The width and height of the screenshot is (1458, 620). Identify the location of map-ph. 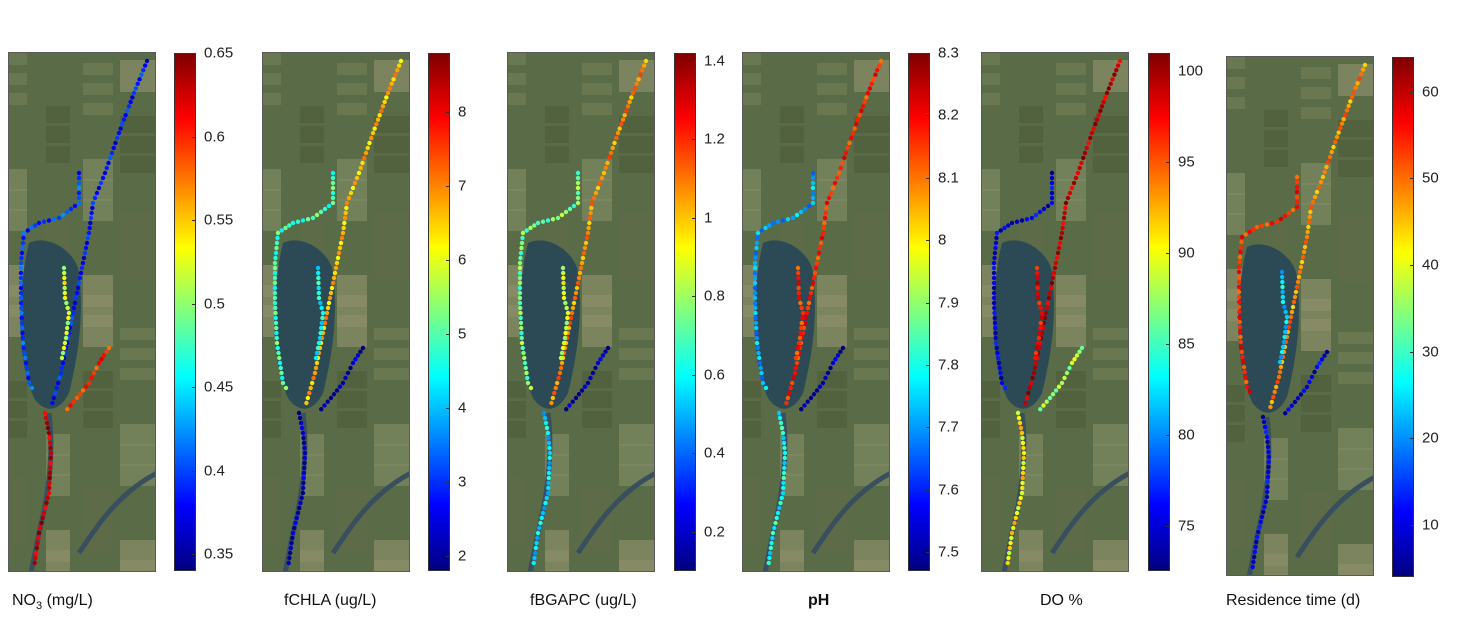
(816, 312).